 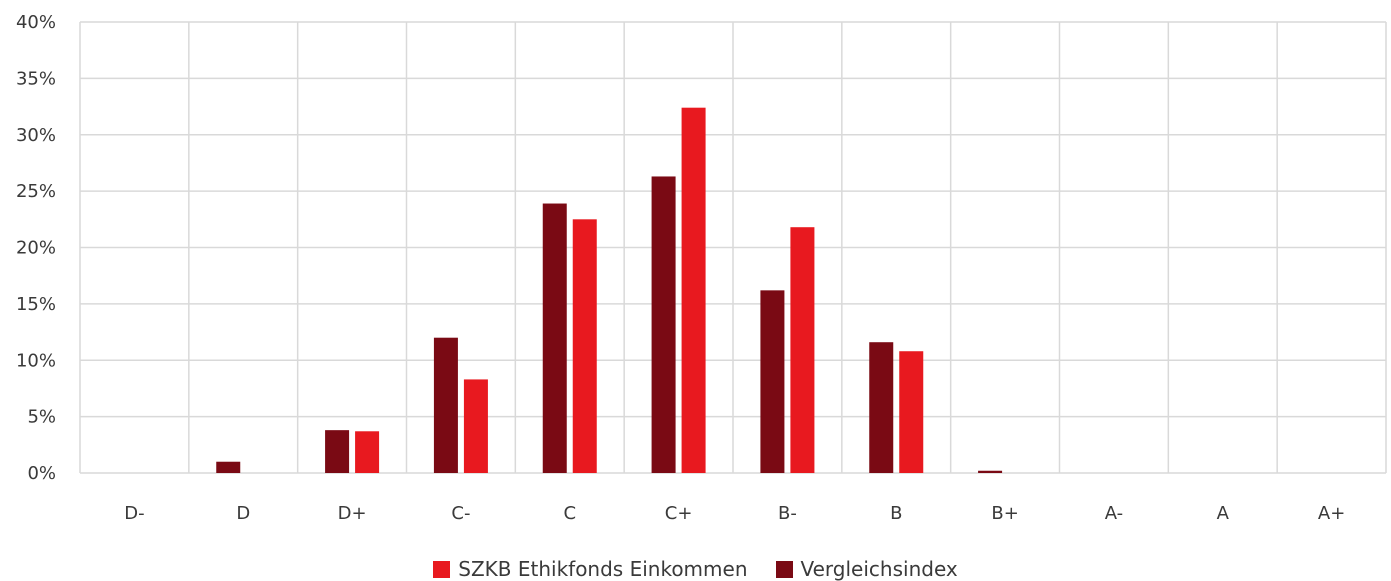 What do you see at coordinates (1114, 513) in the screenshot?
I see `x-tick-label: A-` at bounding box center [1114, 513].